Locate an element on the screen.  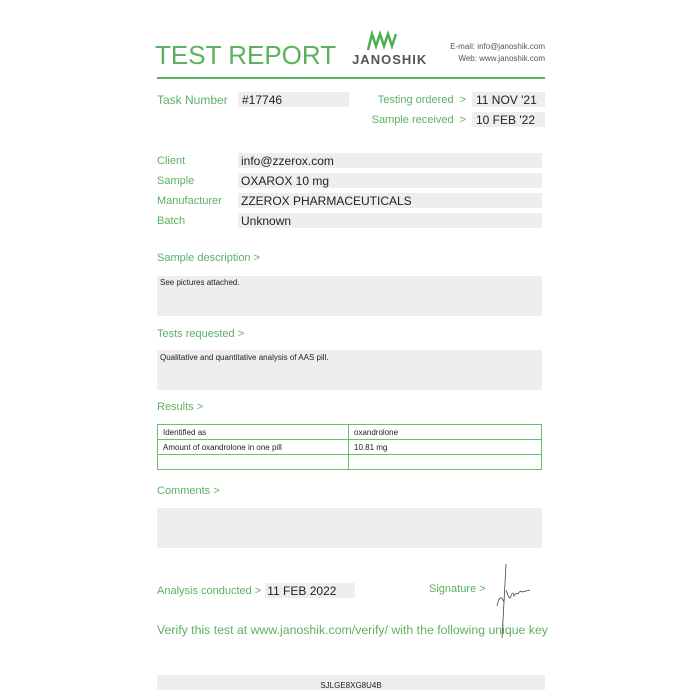
analysis-conducted-label: Analysis conducted > is located at coordinates (209, 590).